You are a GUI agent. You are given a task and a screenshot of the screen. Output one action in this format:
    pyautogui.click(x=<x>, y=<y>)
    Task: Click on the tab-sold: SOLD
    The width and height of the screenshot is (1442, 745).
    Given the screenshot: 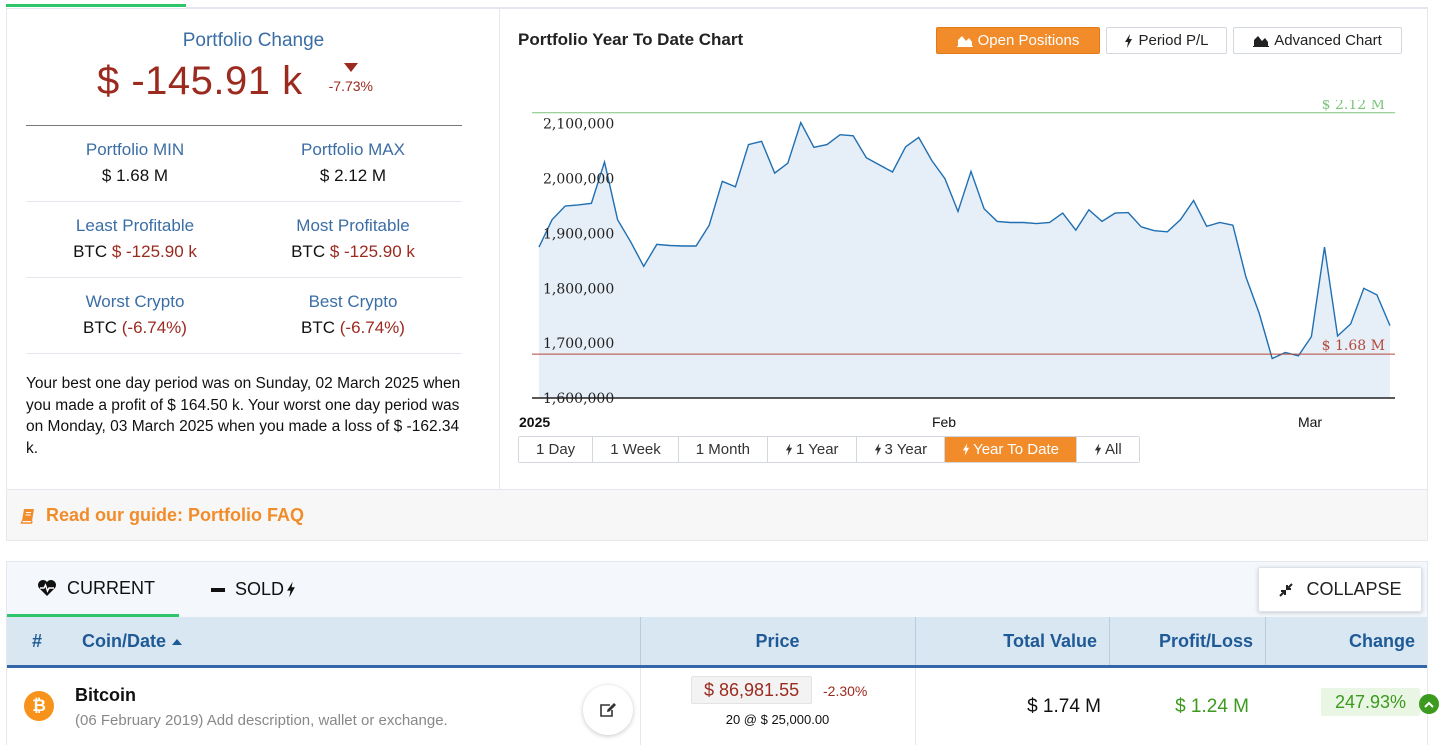 What is the action you would take?
    pyautogui.click(x=251, y=589)
    